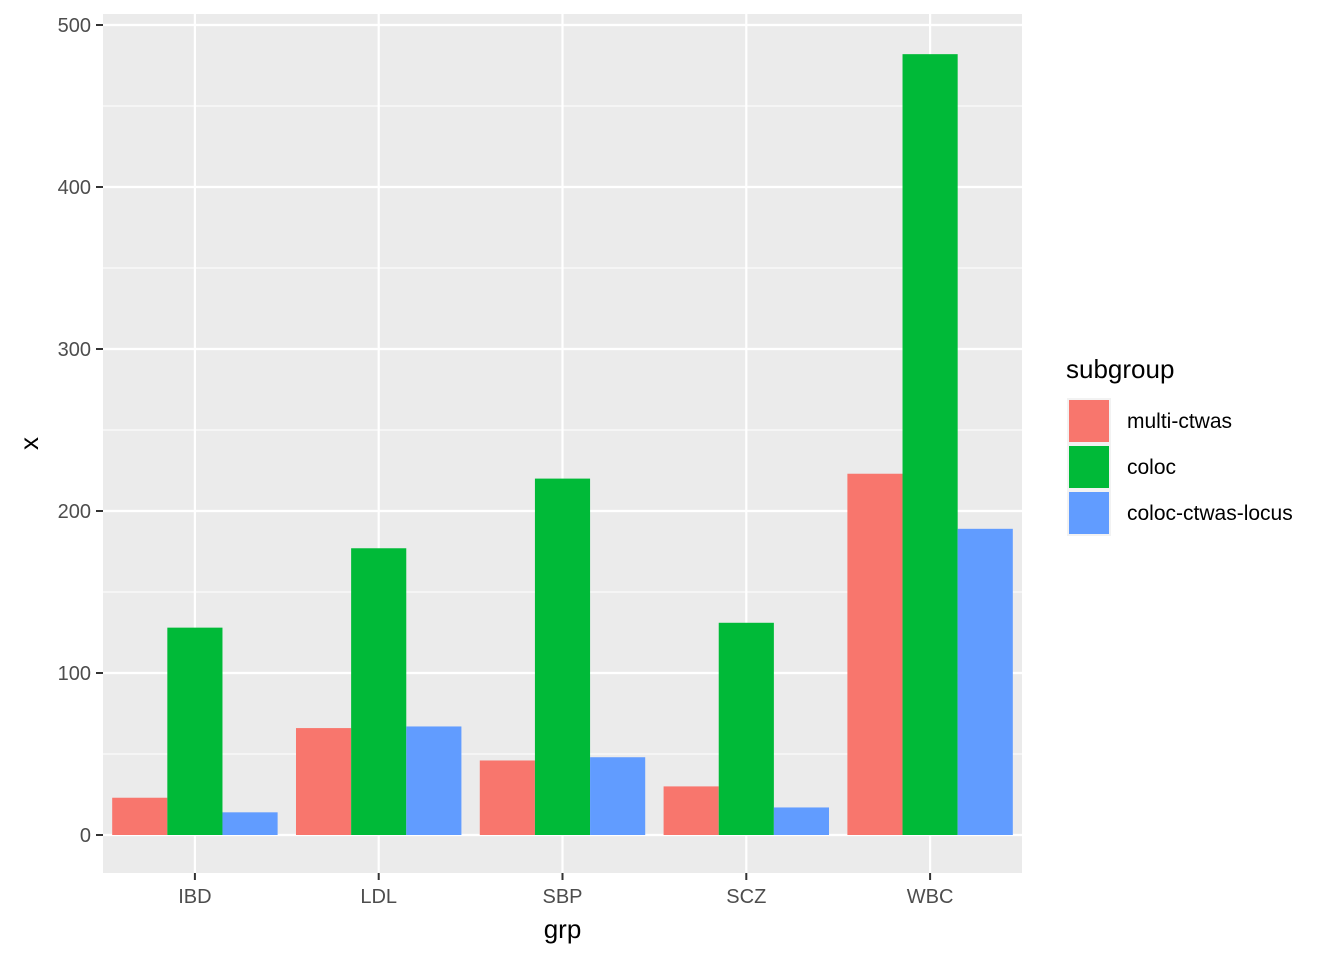  Describe the element at coordinates (250, 823) in the screenshot. I see `bar-coloc-ctwas-locus-IBD` at that location.